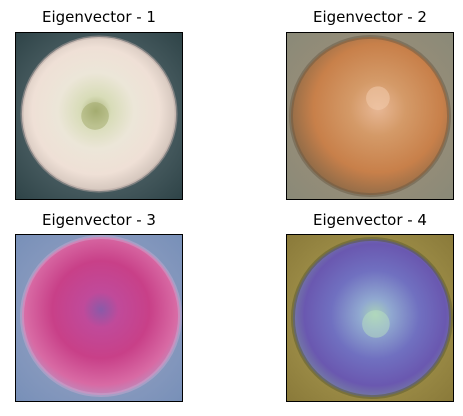 Image resolution: width=463 pixels, height=416 pixels. Describe the element at coordinates (370, 220) in the screenshot. I see `panel-title-4: Eigenvector - 4` at that location.